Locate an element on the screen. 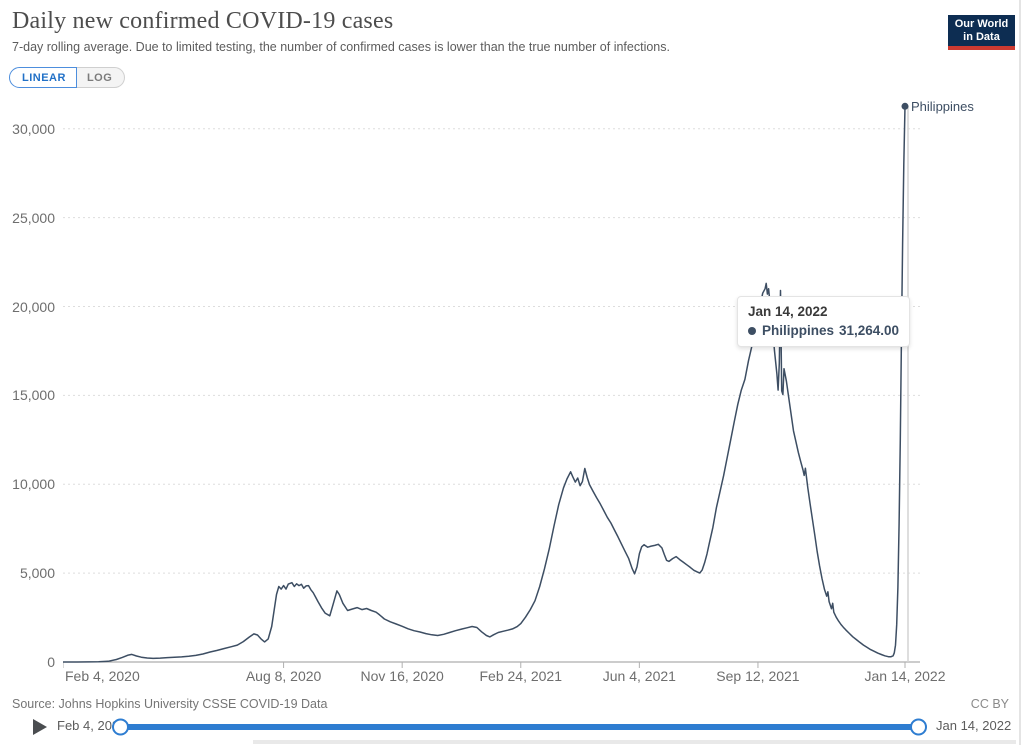 This screenshot has height=745, width=1023. x-tick-label: Feb 4, 2020 is located at coordinates (102, 676).